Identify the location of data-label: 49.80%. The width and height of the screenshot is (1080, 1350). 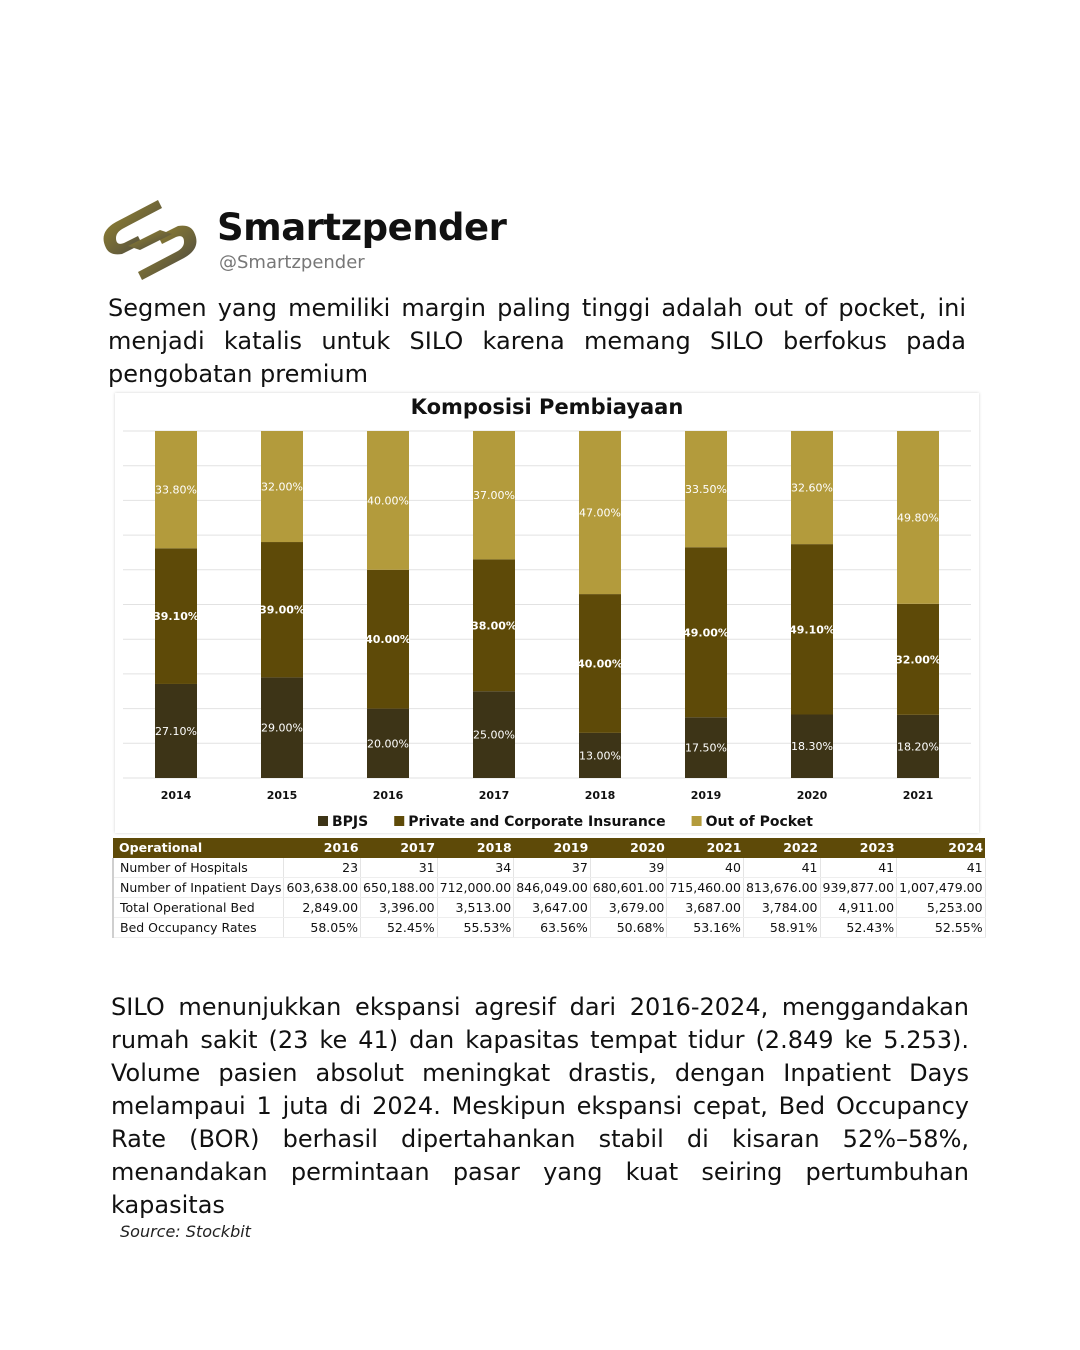
(918, 517).